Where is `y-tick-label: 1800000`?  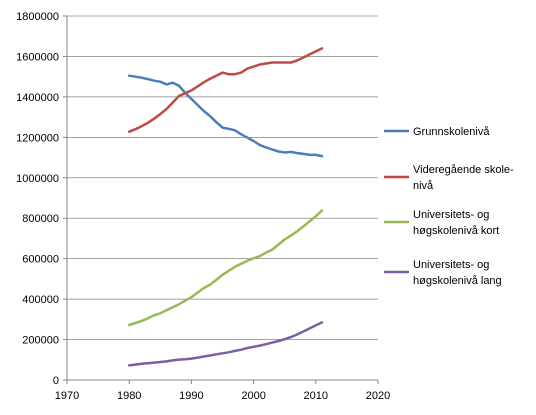
y-tick-label: 1800000 is located at coordinates (37, 17).